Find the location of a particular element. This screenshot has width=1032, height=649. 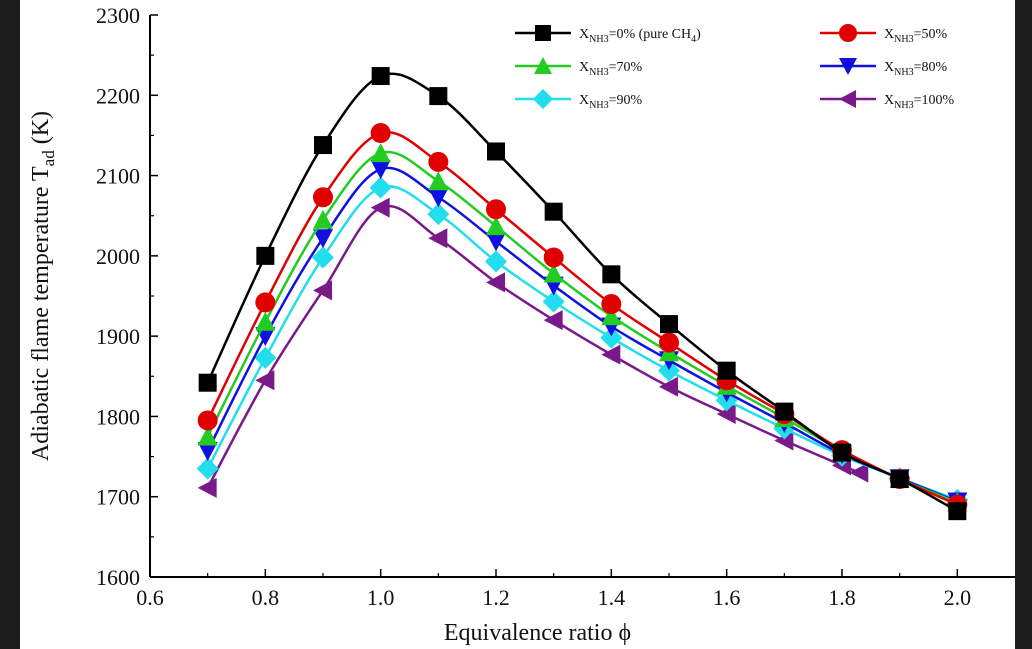

legend-label: XNH3=100% is located at coordinates (919, 102).